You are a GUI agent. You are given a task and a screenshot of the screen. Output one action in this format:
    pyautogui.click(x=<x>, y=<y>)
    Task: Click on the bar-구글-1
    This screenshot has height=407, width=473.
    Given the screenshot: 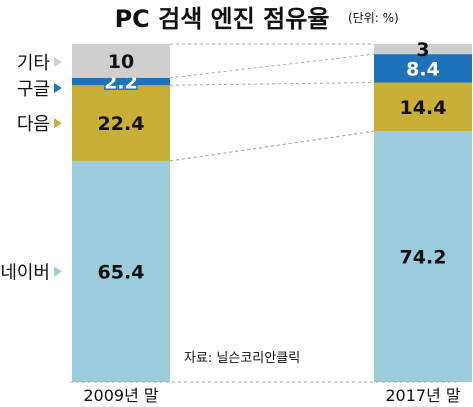 What is the action you would take?
    pyautogui.click(x=423, y=68)
    